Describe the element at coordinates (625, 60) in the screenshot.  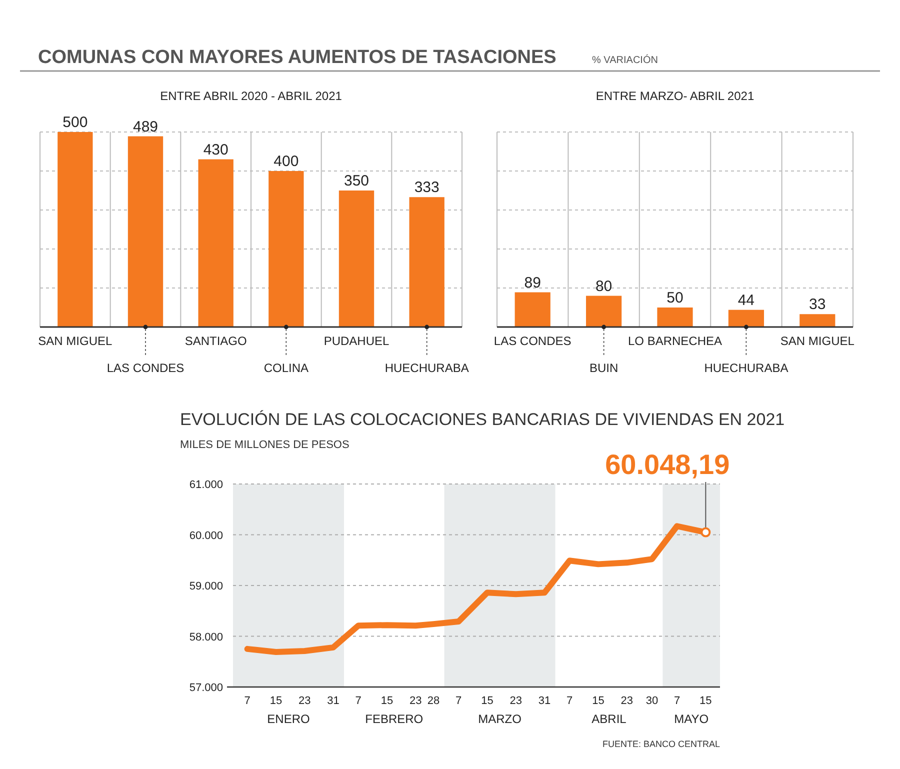
I see `text: % VARIACIÓN` at that location.